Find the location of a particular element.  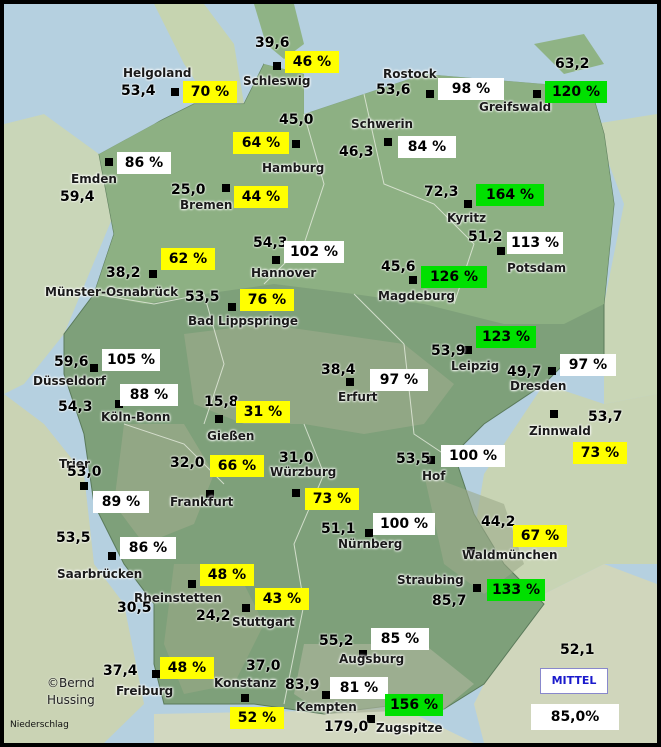

station-name-dresden: Dresden is located at coordinates (538, 386).